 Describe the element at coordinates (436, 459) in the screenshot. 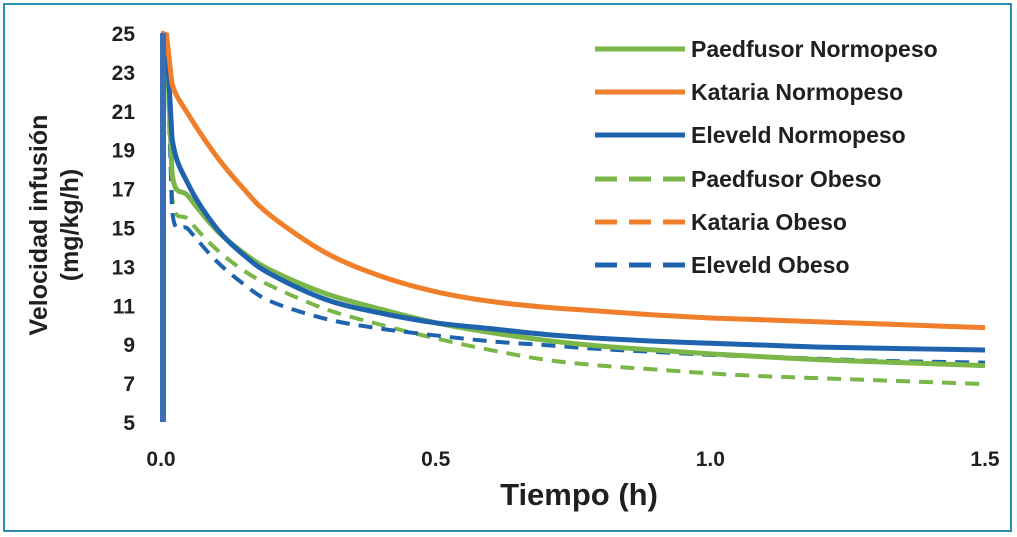

I see `x-tick-label: 0.5` at that location.